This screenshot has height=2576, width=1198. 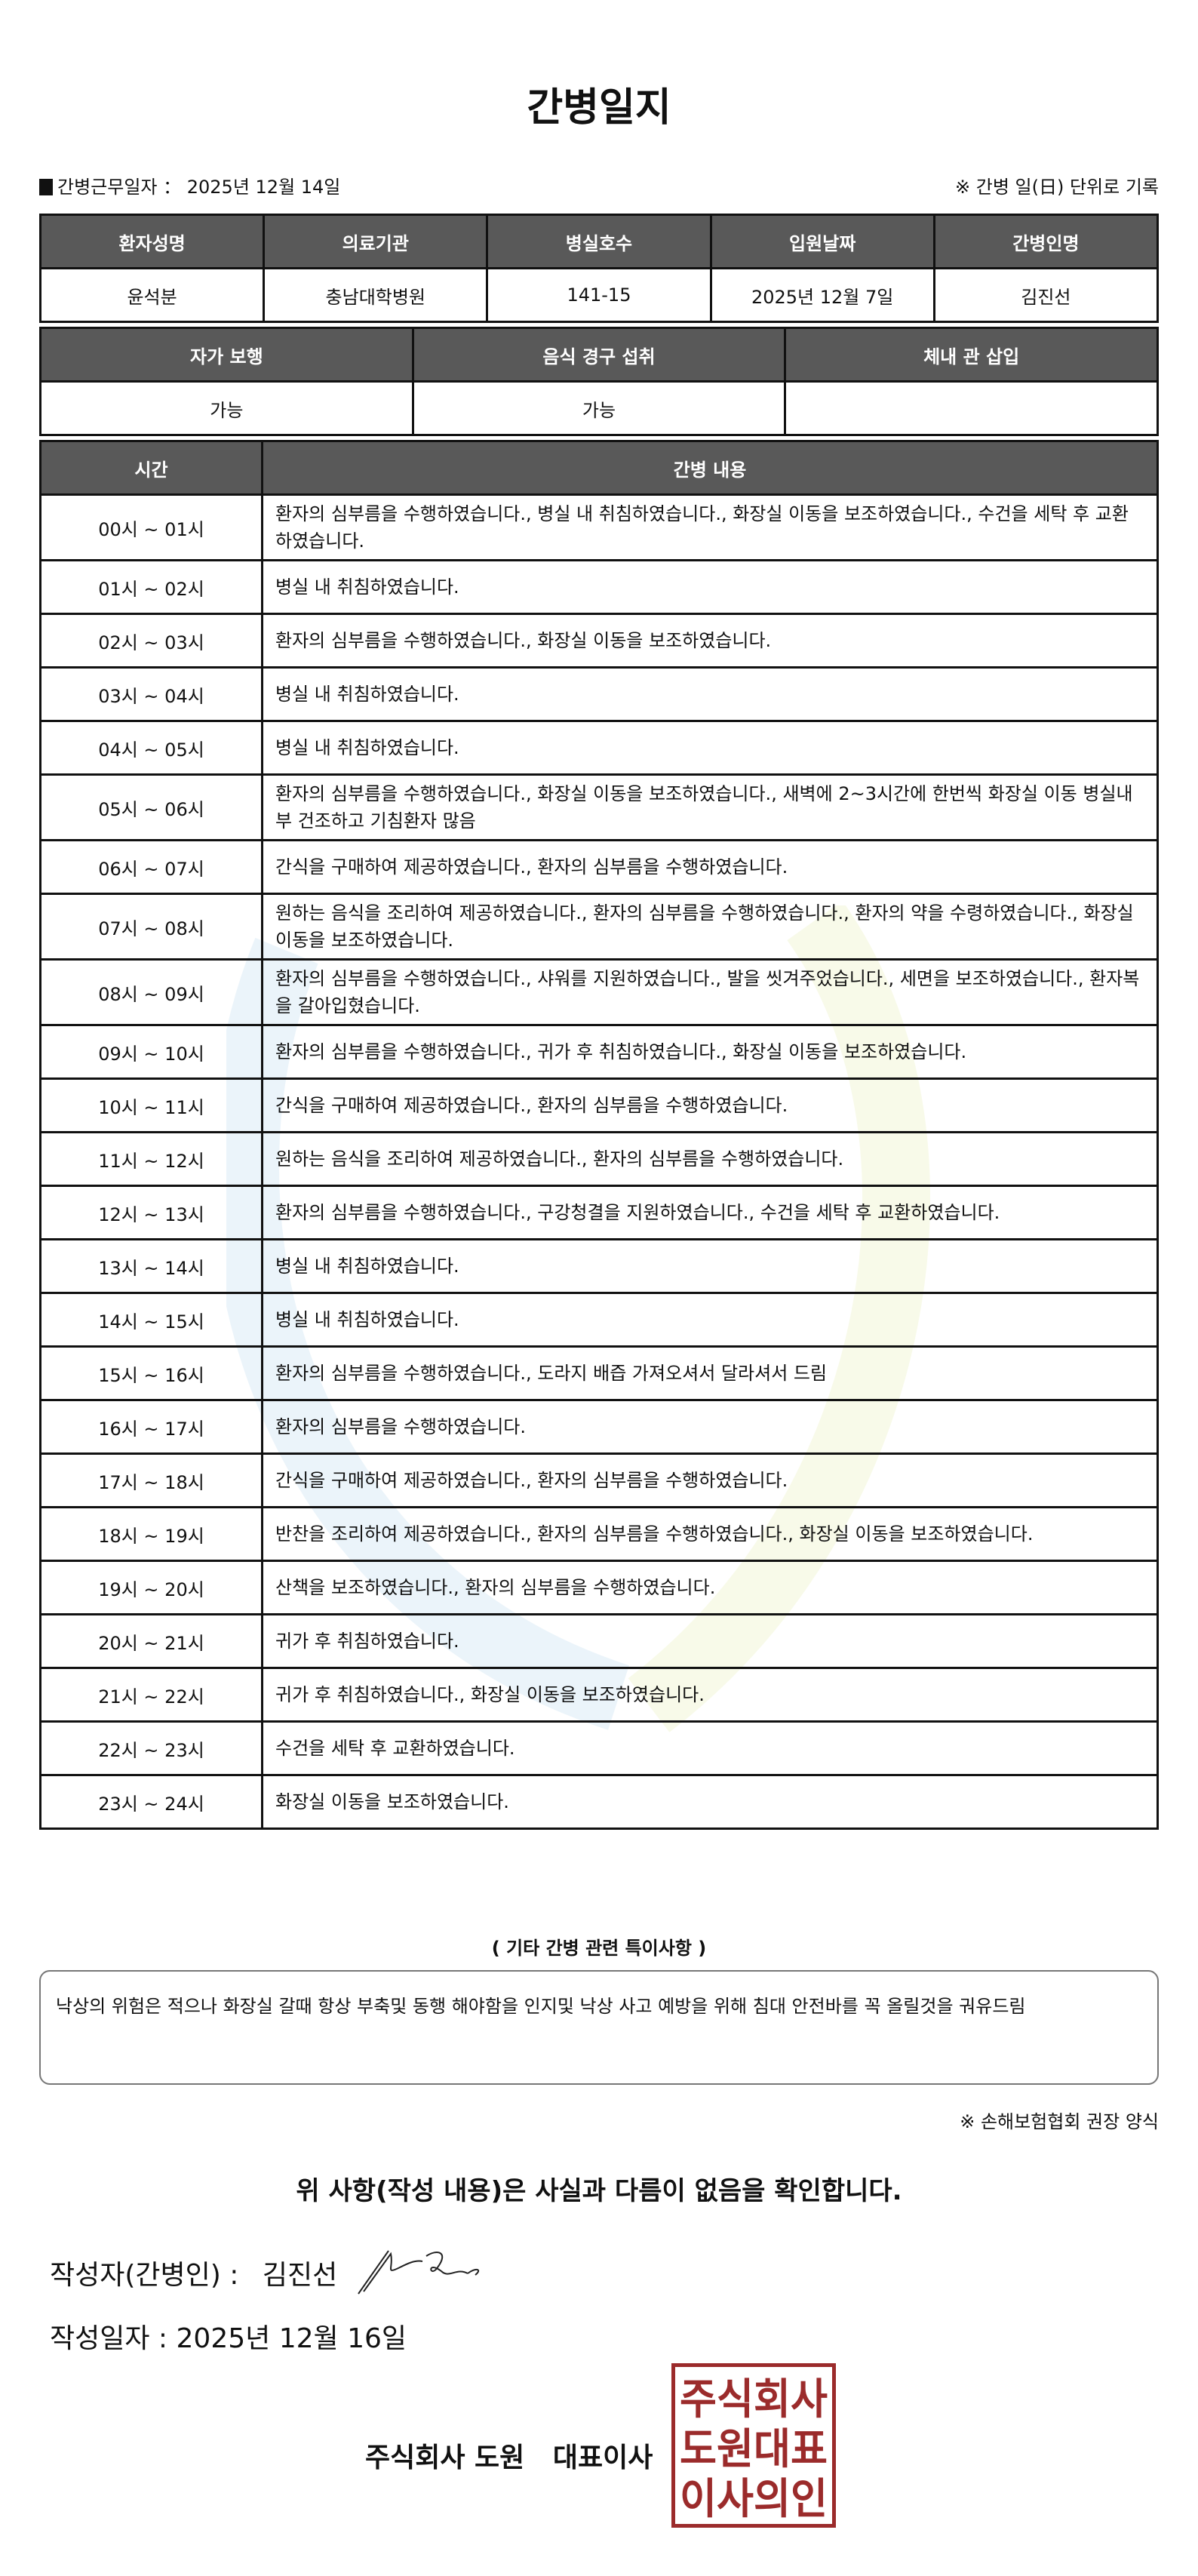 I want to click on row-time: 03시 ~ 04시, so click(x=151, y=694).